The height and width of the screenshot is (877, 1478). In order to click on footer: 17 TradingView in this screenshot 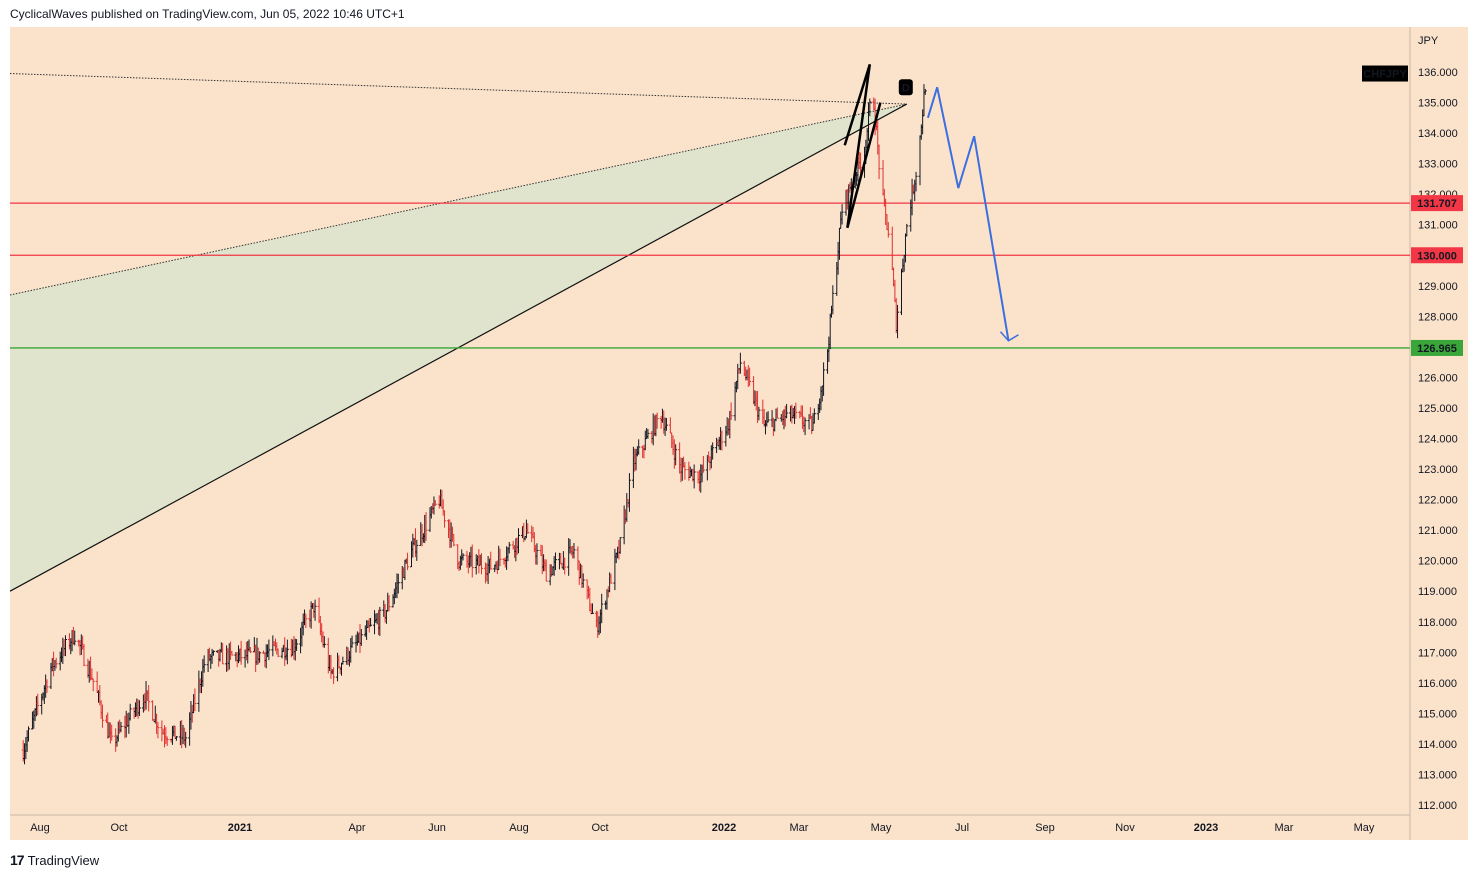, I will do `click(54, 860)`.